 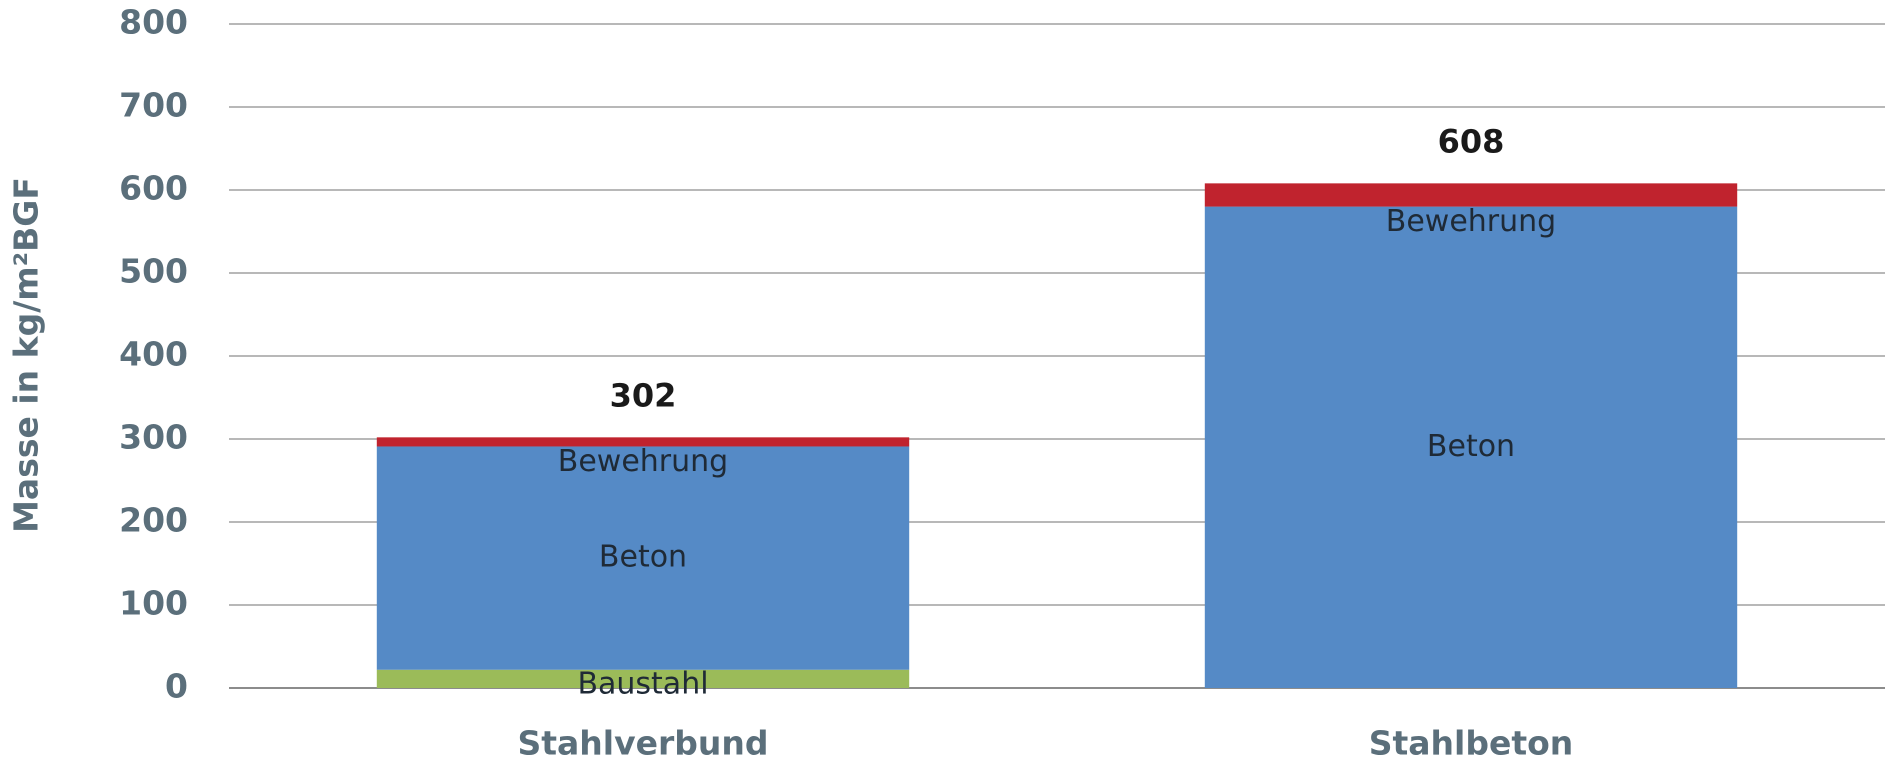 What do you see at coordinates (153, 437) in the screenshot?
I see `y-tick-label: 300` at bounding box center [153, 437].